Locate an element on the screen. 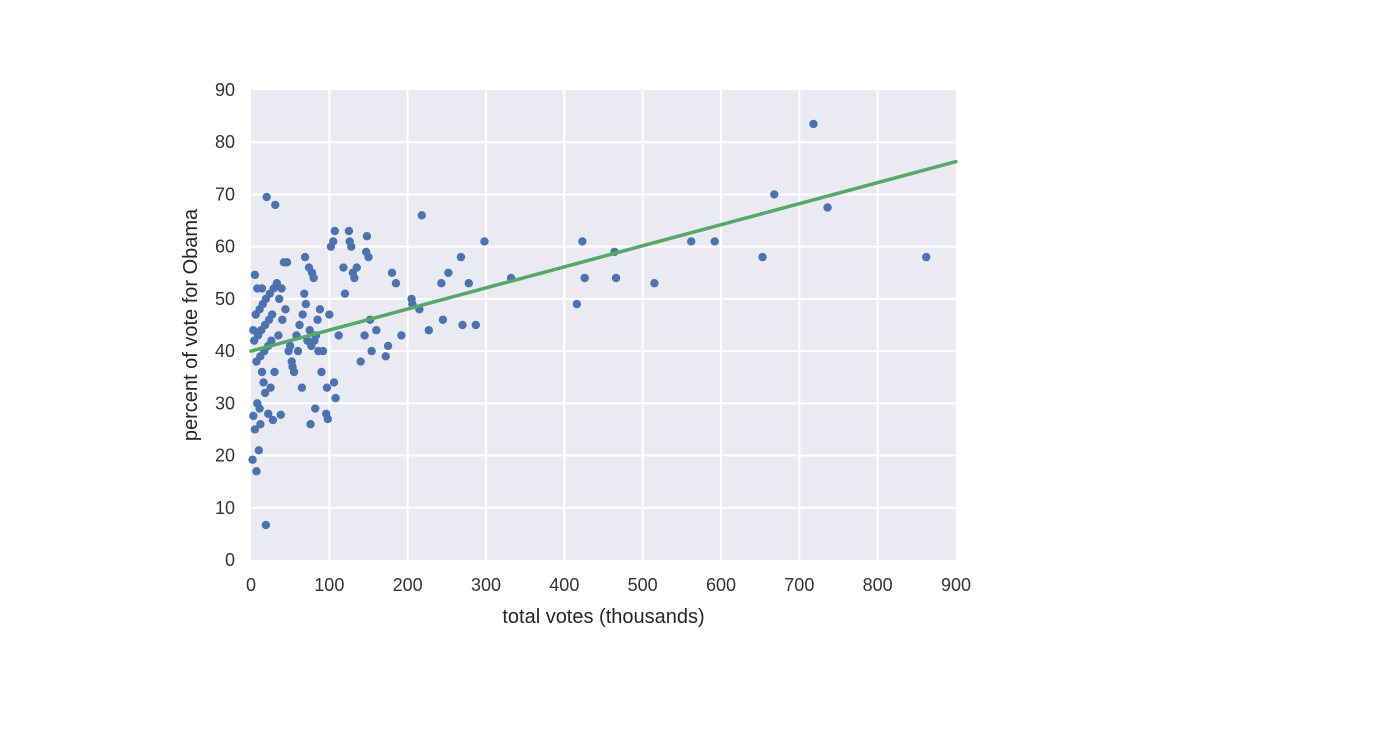 Image resolution: width=1400 pixels, height=750 pixels. x-tick-label: 200 is located at coordinates (408, 585).